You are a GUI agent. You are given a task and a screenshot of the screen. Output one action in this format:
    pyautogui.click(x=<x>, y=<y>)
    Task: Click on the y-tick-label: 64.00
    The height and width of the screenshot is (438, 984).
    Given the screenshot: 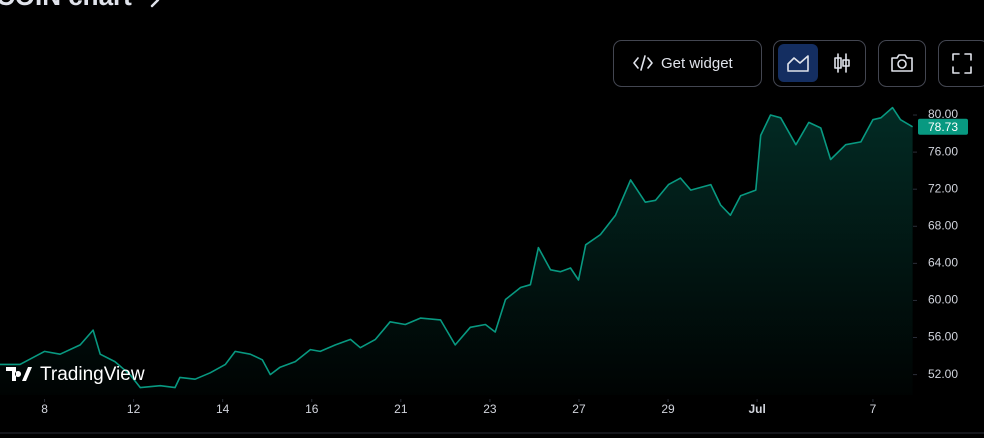 What is the action you would take?
    pyautogui.click(x=943, y=263)
    